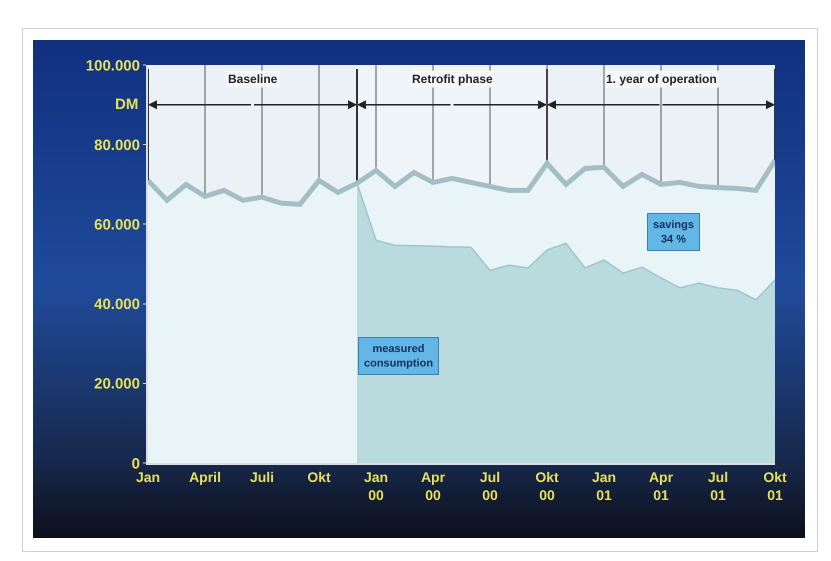 The height and width of the screenshot is (561, 831). I want to click on x-tick-label: Okt, so click(319, 476).